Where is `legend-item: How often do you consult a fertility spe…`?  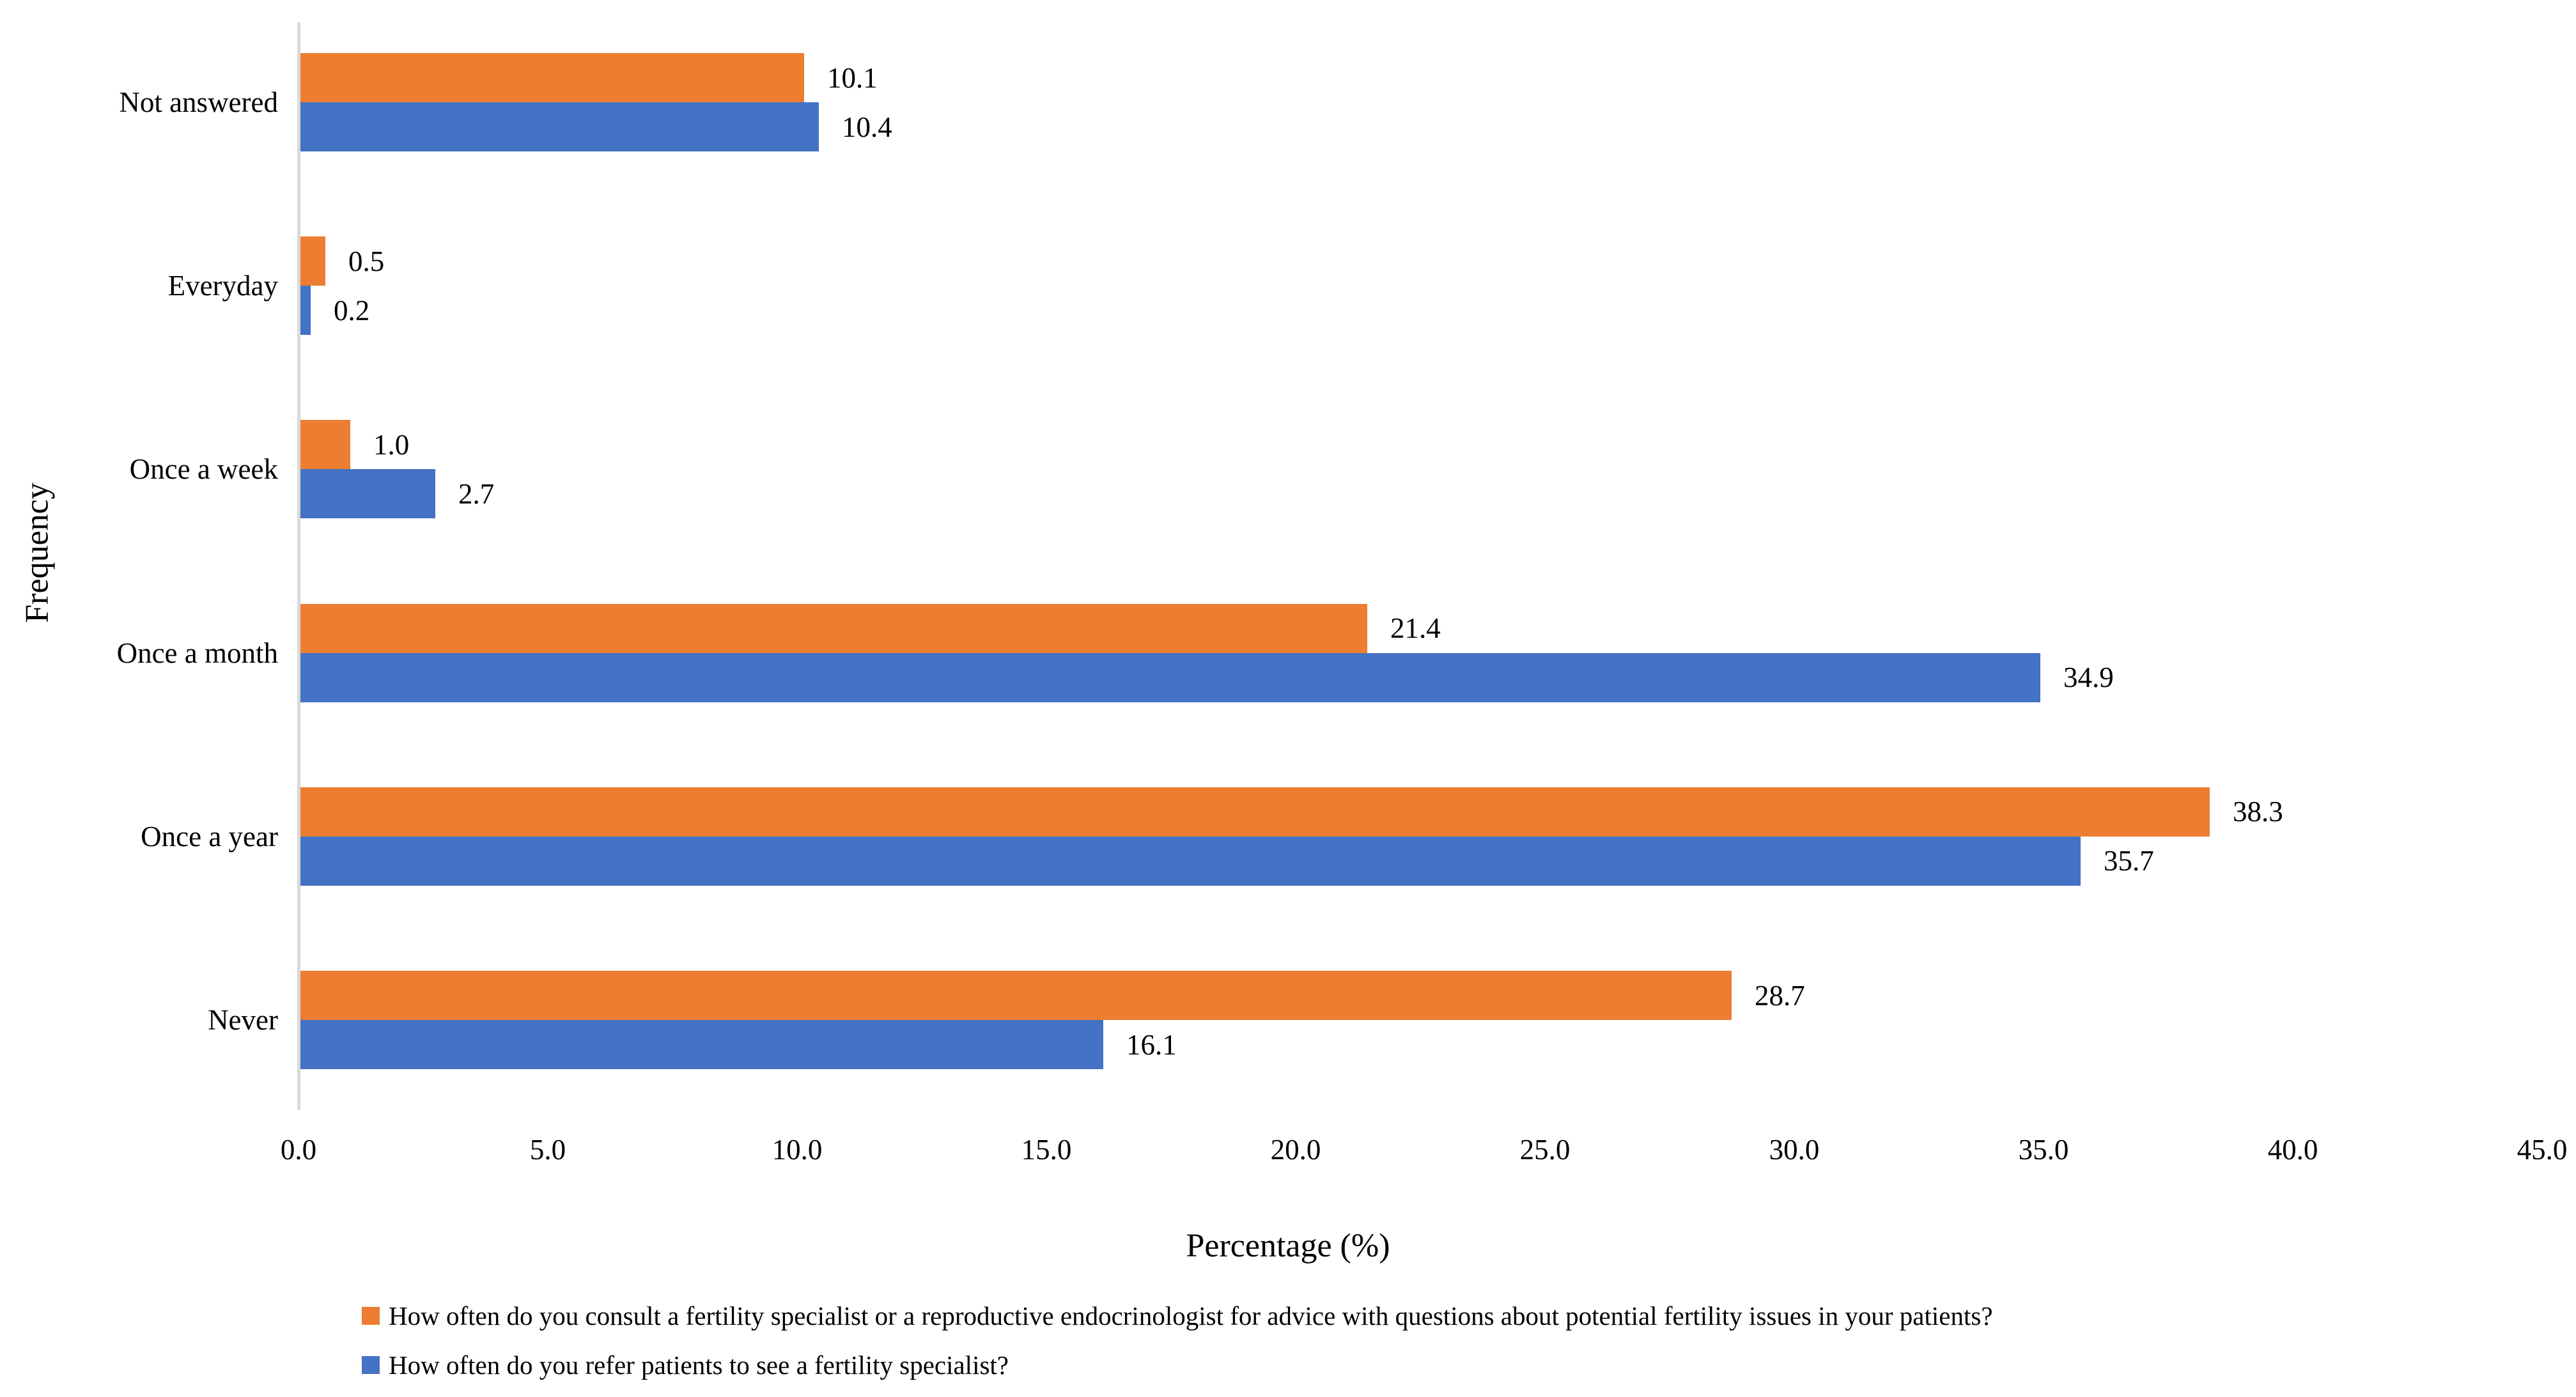 legend-item: How often do you consult a fertility spe… is located at coordinates (1177, 1316).